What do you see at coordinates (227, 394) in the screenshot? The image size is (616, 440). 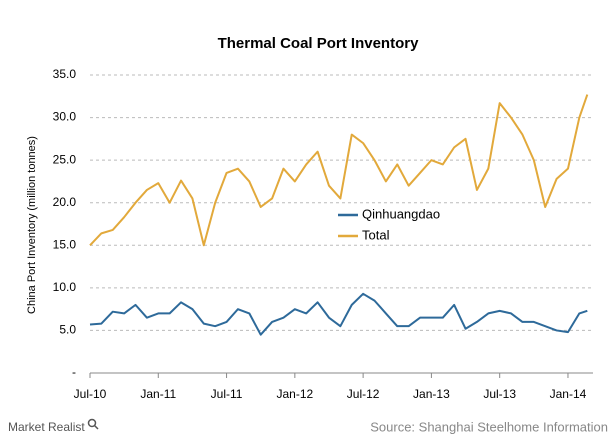 I see `x-tick-label: Jul-11` at bounding box center [227, 394].